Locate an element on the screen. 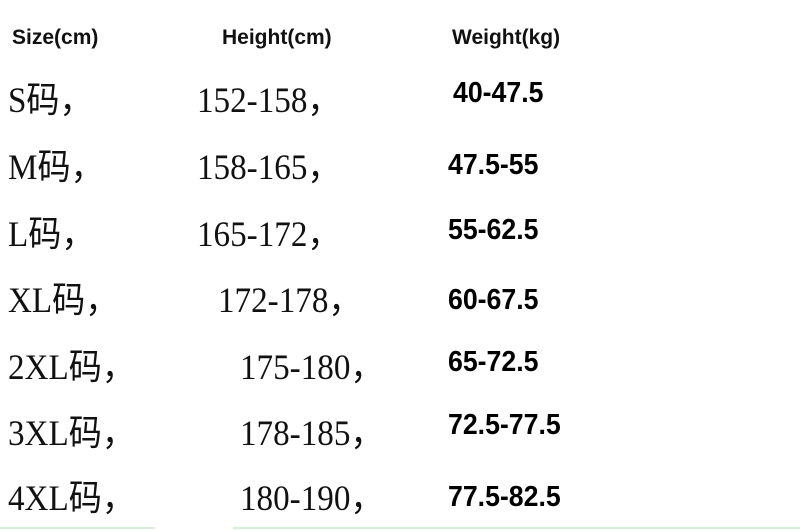  size-cell: 4XL码， is located at coordinates (71, 498).